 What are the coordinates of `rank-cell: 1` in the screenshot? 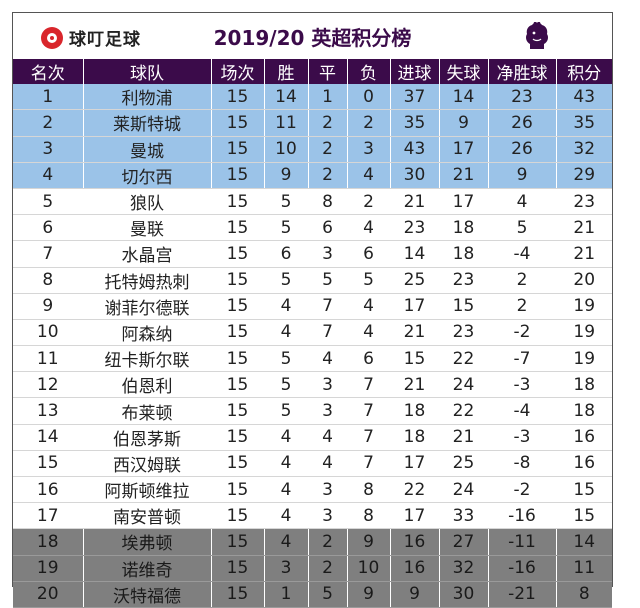 It's located at (48, 97).